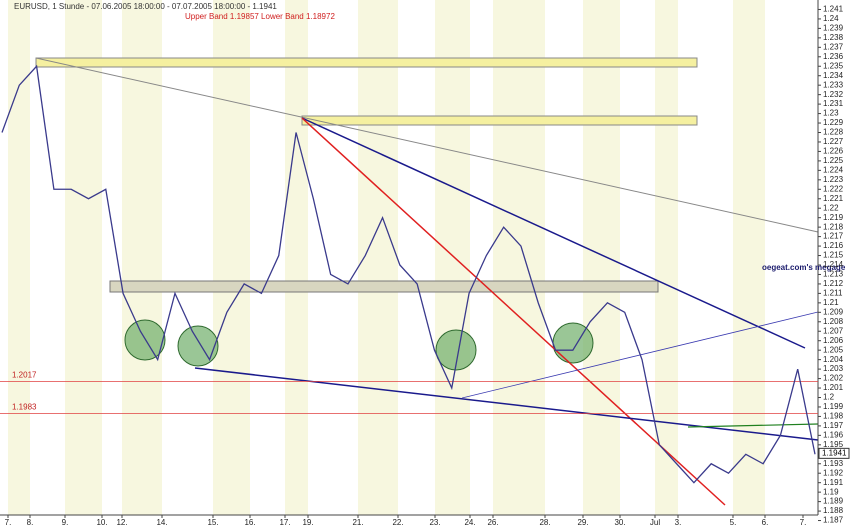 This screenshot has width=850, height=530. Describe the element at coordinates (833, 520) in the screenshot. I see `y-tick-label: 1.187` at that location.